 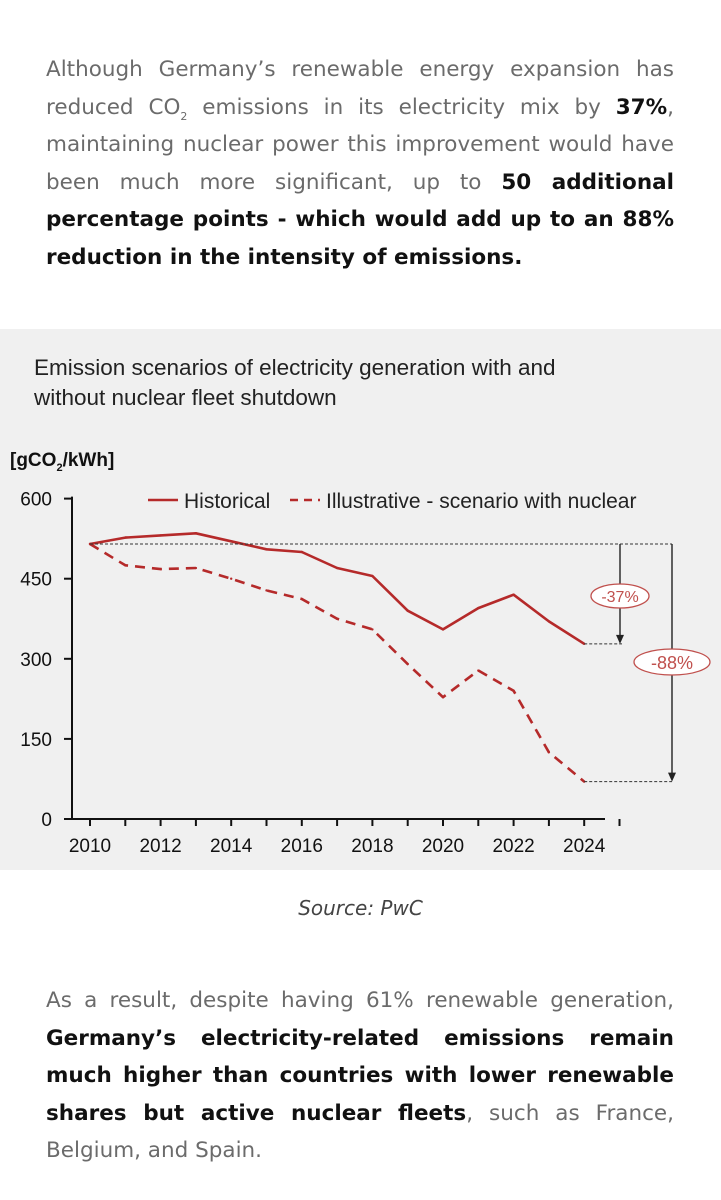 I want to click on data-point-nuclear-2014, so click(x=231, y=578).